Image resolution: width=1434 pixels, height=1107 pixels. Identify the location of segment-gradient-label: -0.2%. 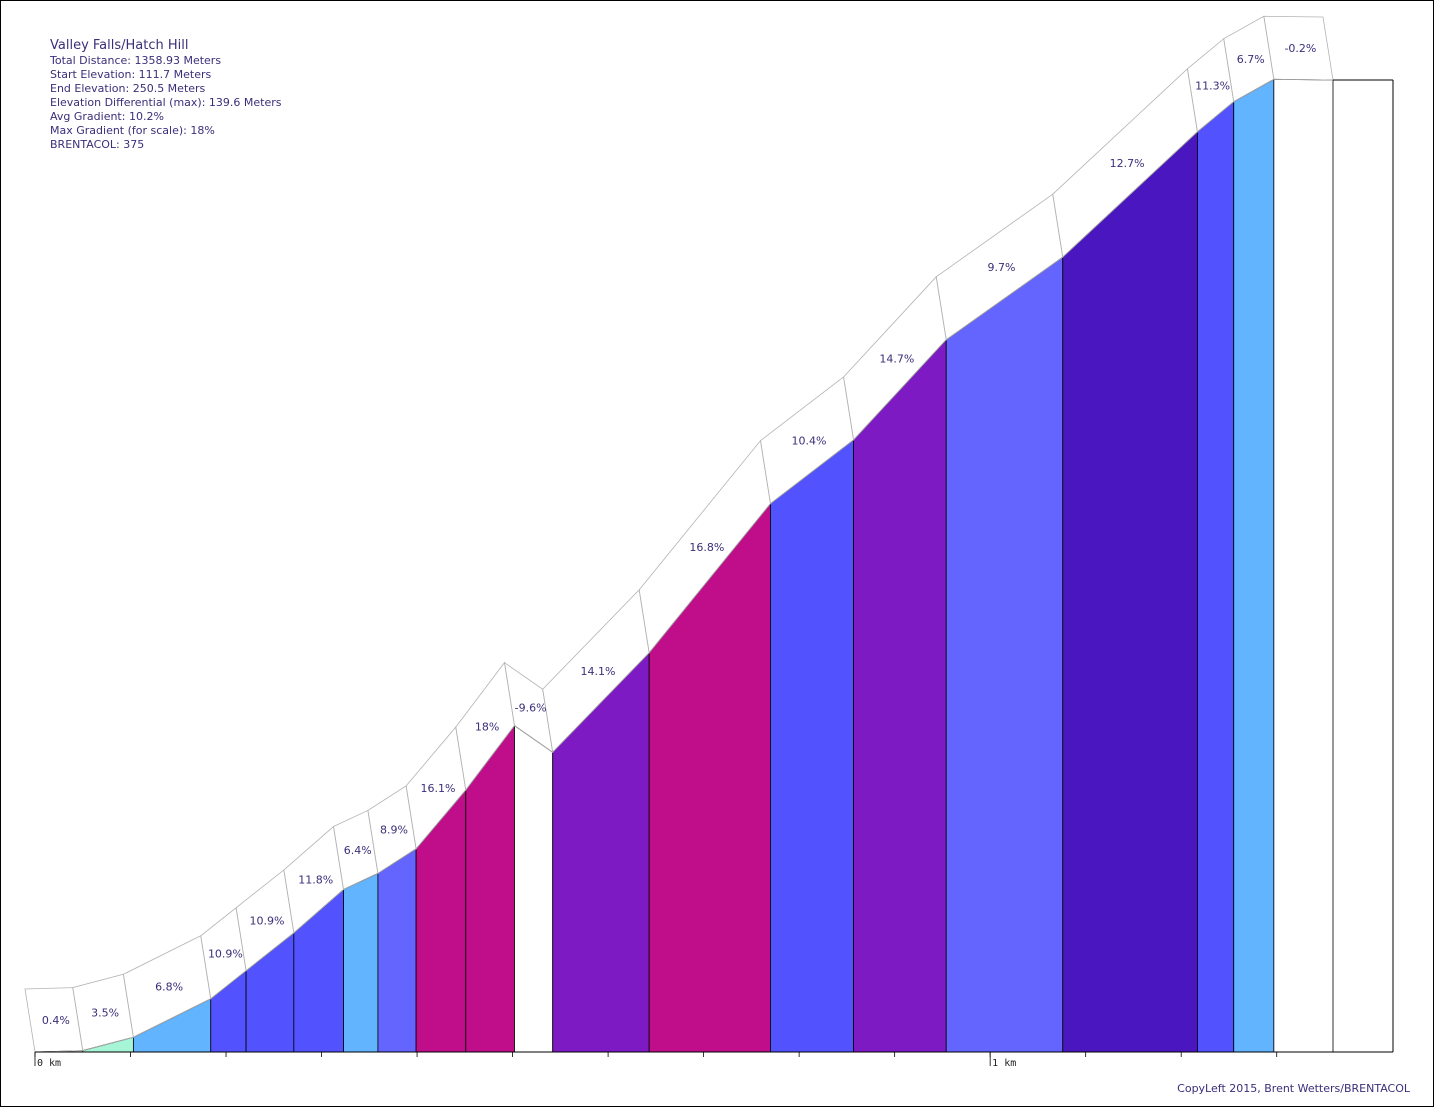
(1300, 48).